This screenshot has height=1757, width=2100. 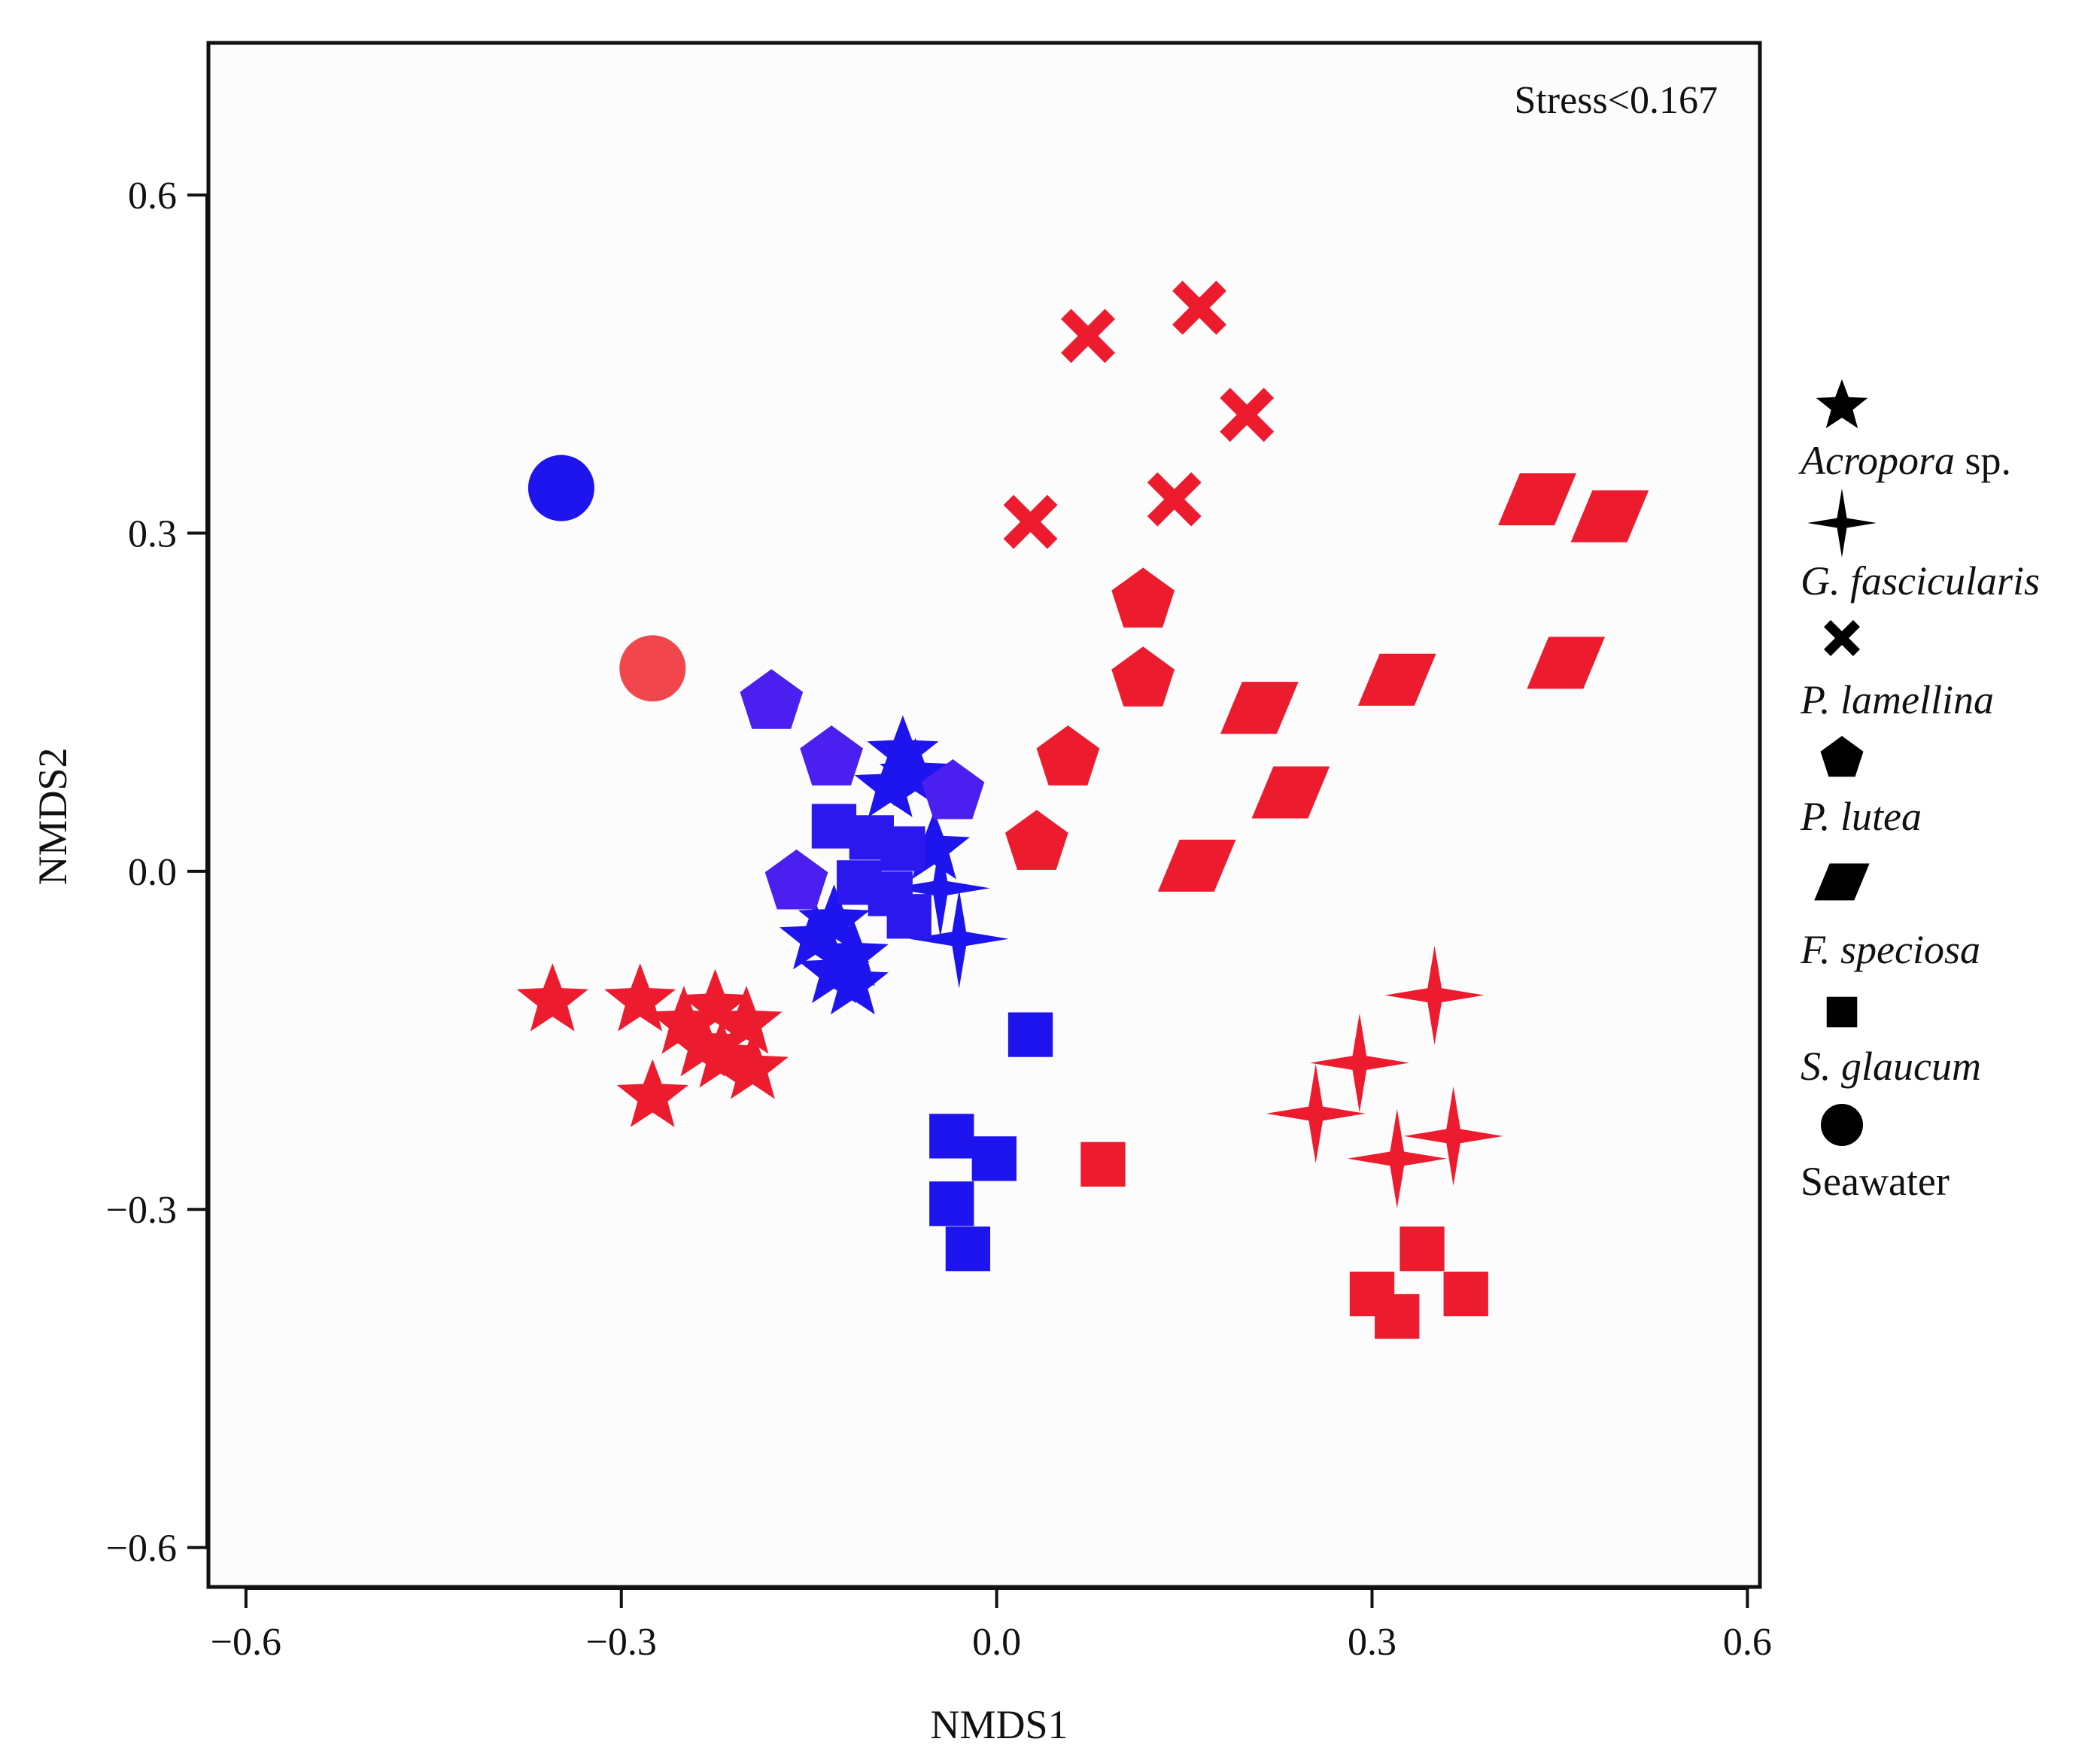 What do you see at coordinates (1904, 460) in the screenshot?
I see `legend-label: Acropora sp.` at bounding box center [1904, 460].